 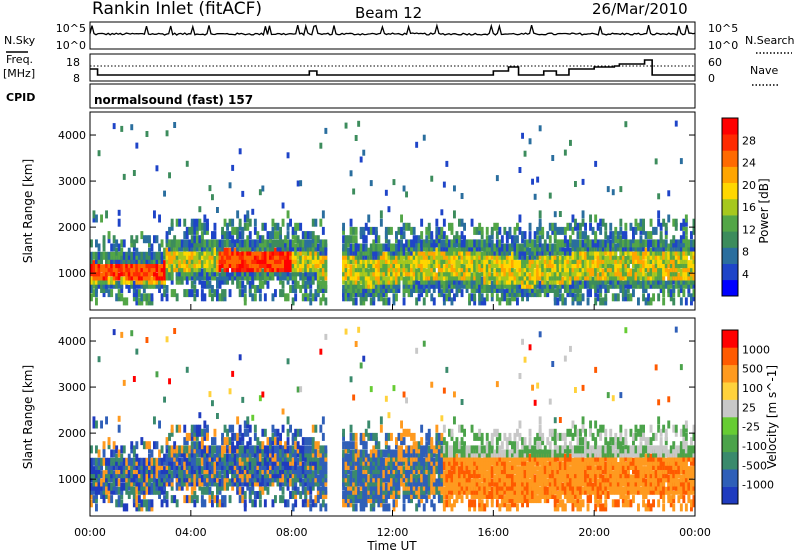 What do you see at coordinates (19, 59) in the screenshot?
I see `freq-label-1: Freq.` at bounding box center [19, 59].